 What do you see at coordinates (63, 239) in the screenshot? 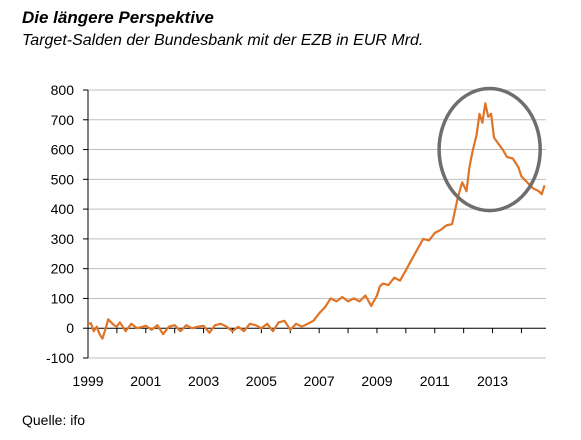
I see `y-tick-label: 300` at bounding box center [63, 239].